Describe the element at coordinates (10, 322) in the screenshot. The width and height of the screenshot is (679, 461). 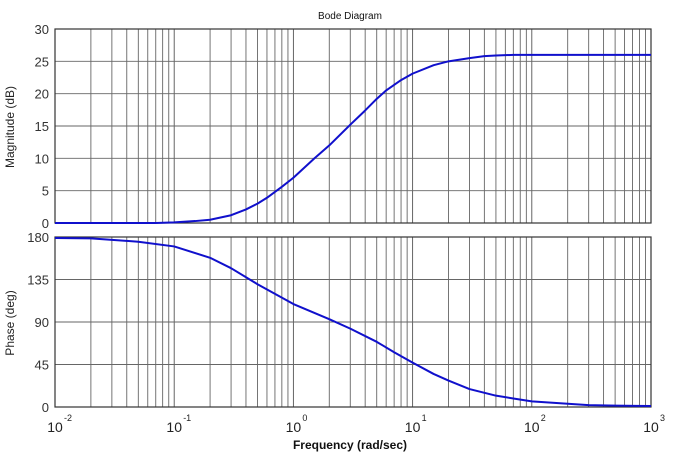
I see `phase-y-axis-label: Phase (deg)` at that location.